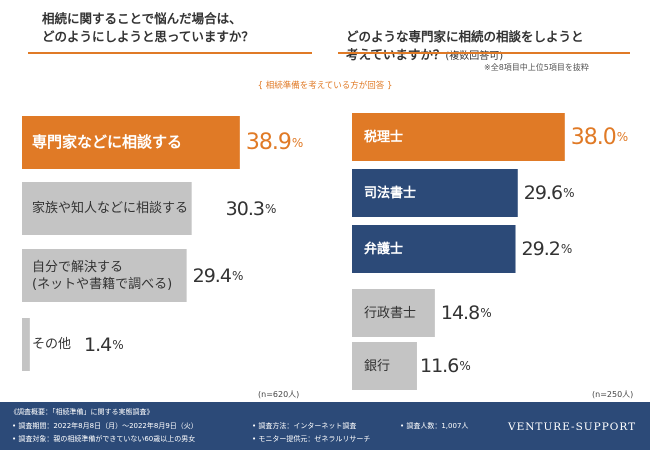 The width and height of the screenshot is (650, 450). I want to click on right-question-title: どのような専門家に相続の相談をしようと 考えていますか？(複数回答可), so click(496, 38).